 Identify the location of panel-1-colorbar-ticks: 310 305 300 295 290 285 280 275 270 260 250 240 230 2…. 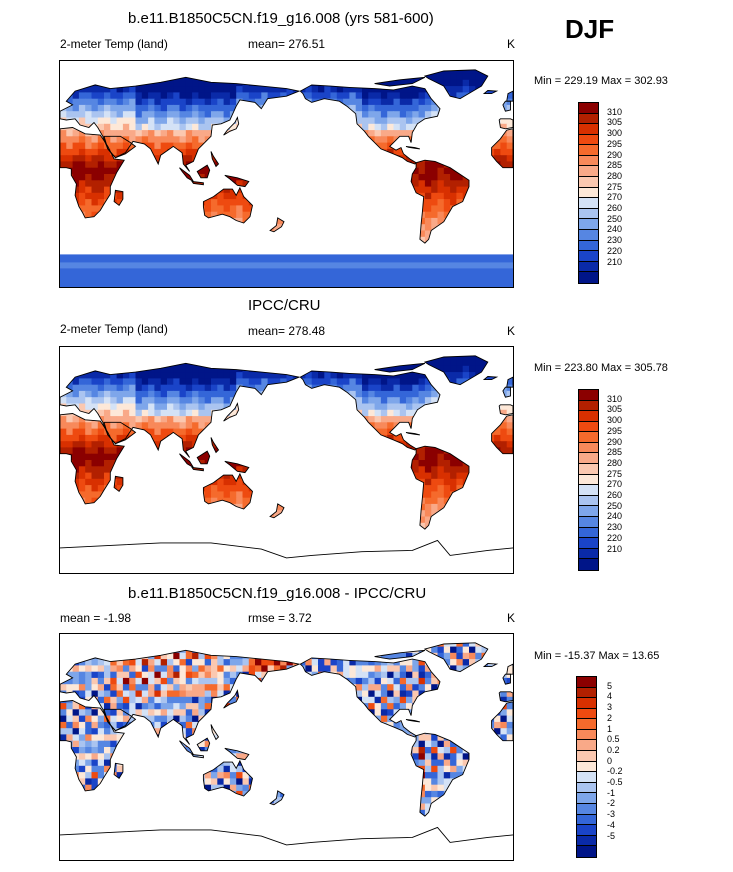
(622, 193).